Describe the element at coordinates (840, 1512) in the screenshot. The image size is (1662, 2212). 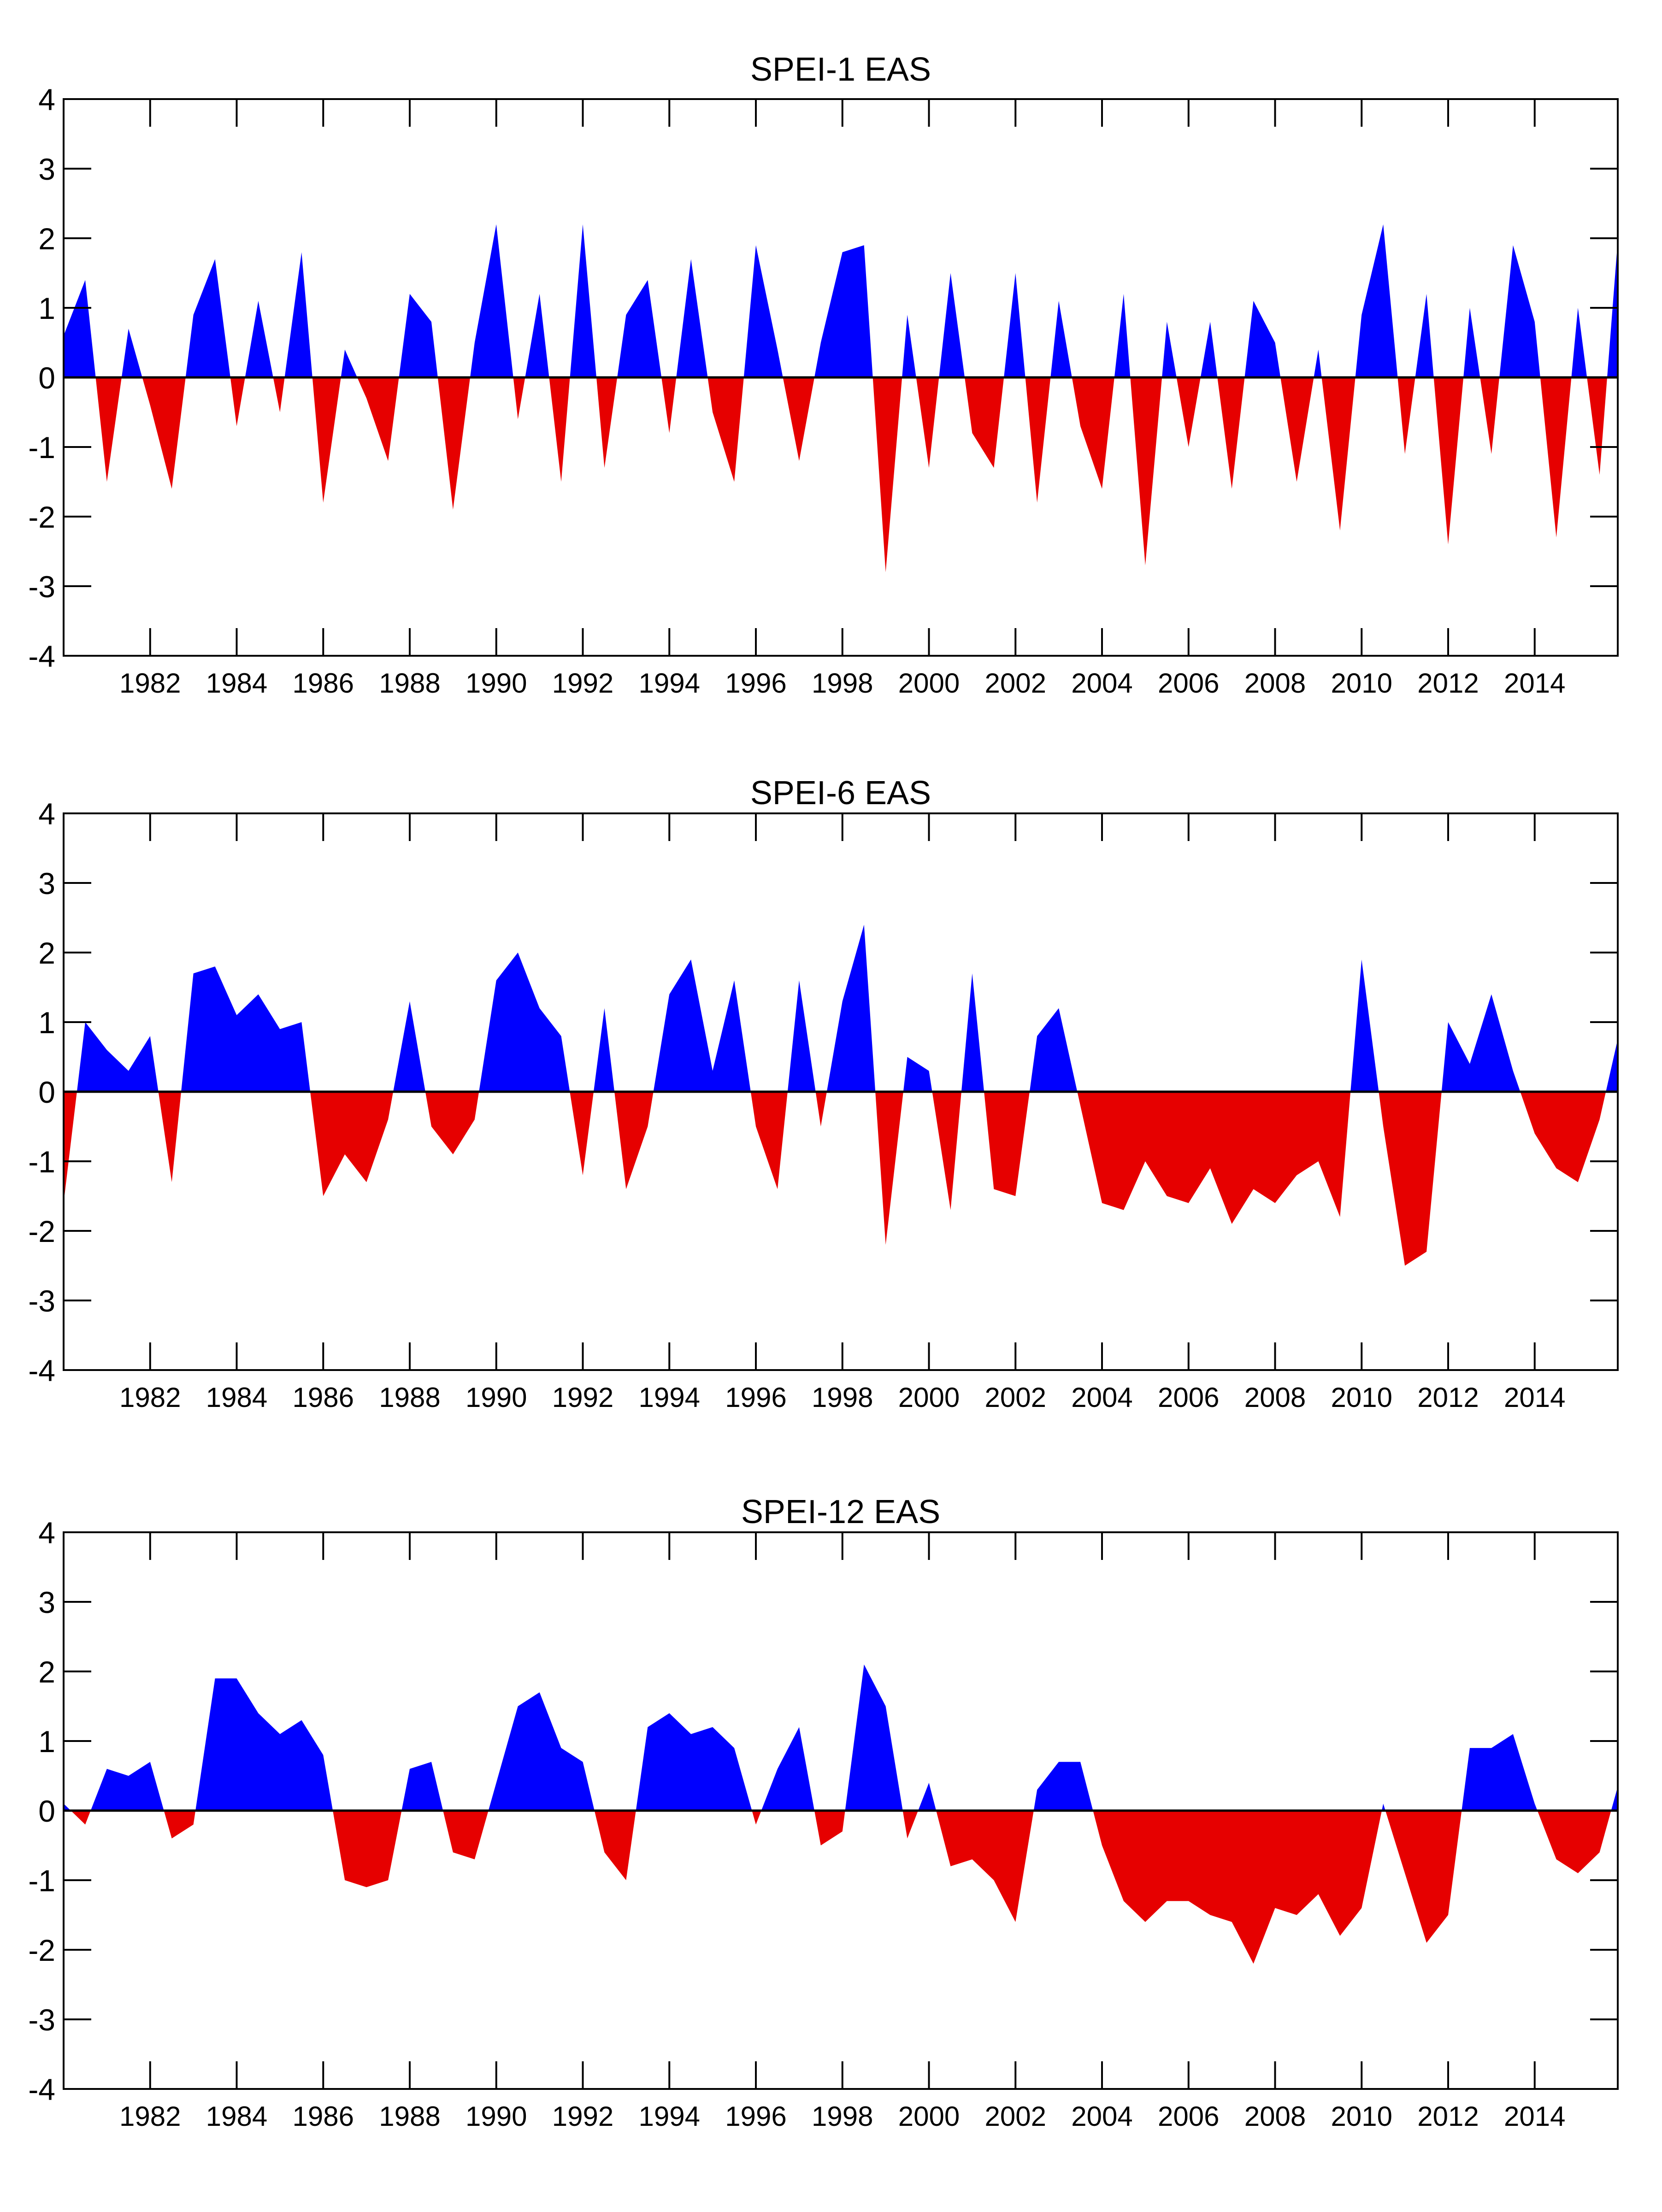
I see `chart-title: SPEI-12 EAS` at that location.